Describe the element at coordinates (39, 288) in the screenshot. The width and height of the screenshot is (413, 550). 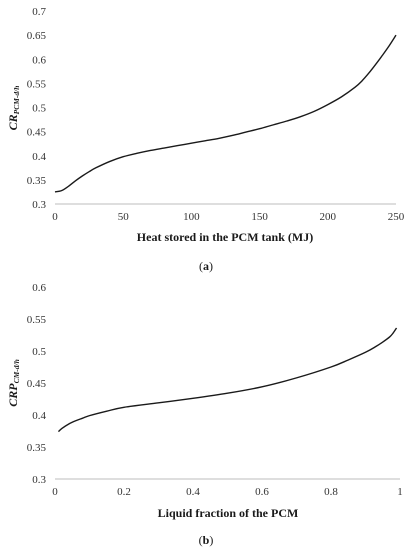
I see `y-tick-label-b-6: 0.6` at that location.